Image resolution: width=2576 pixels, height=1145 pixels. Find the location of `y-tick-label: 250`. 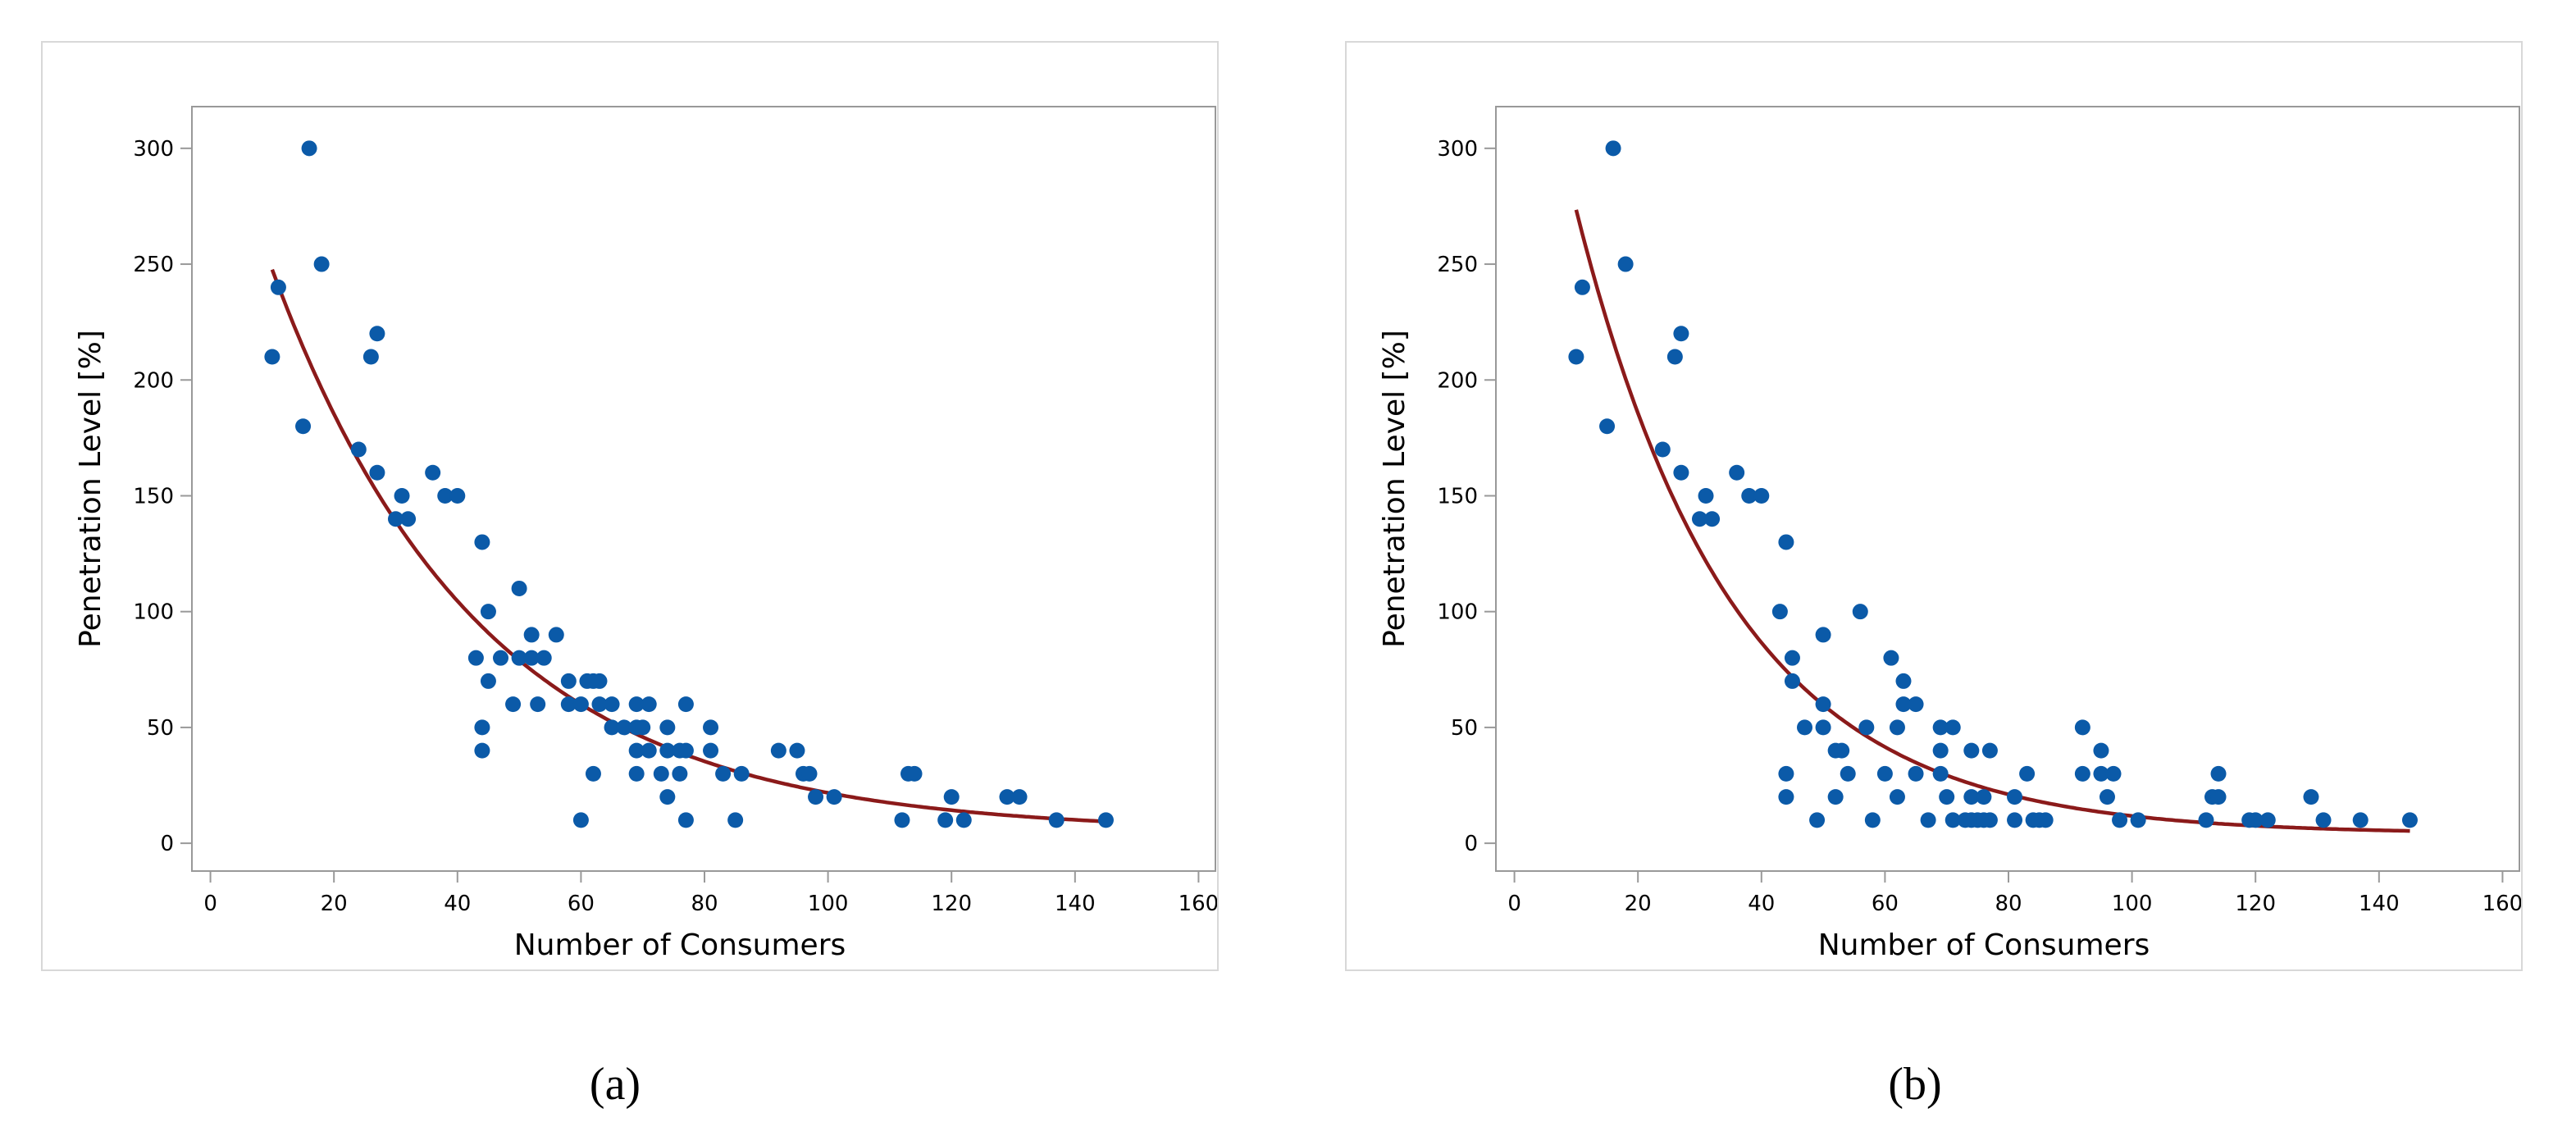

y-tick-label: 250 is located at coordinates (153, 265).